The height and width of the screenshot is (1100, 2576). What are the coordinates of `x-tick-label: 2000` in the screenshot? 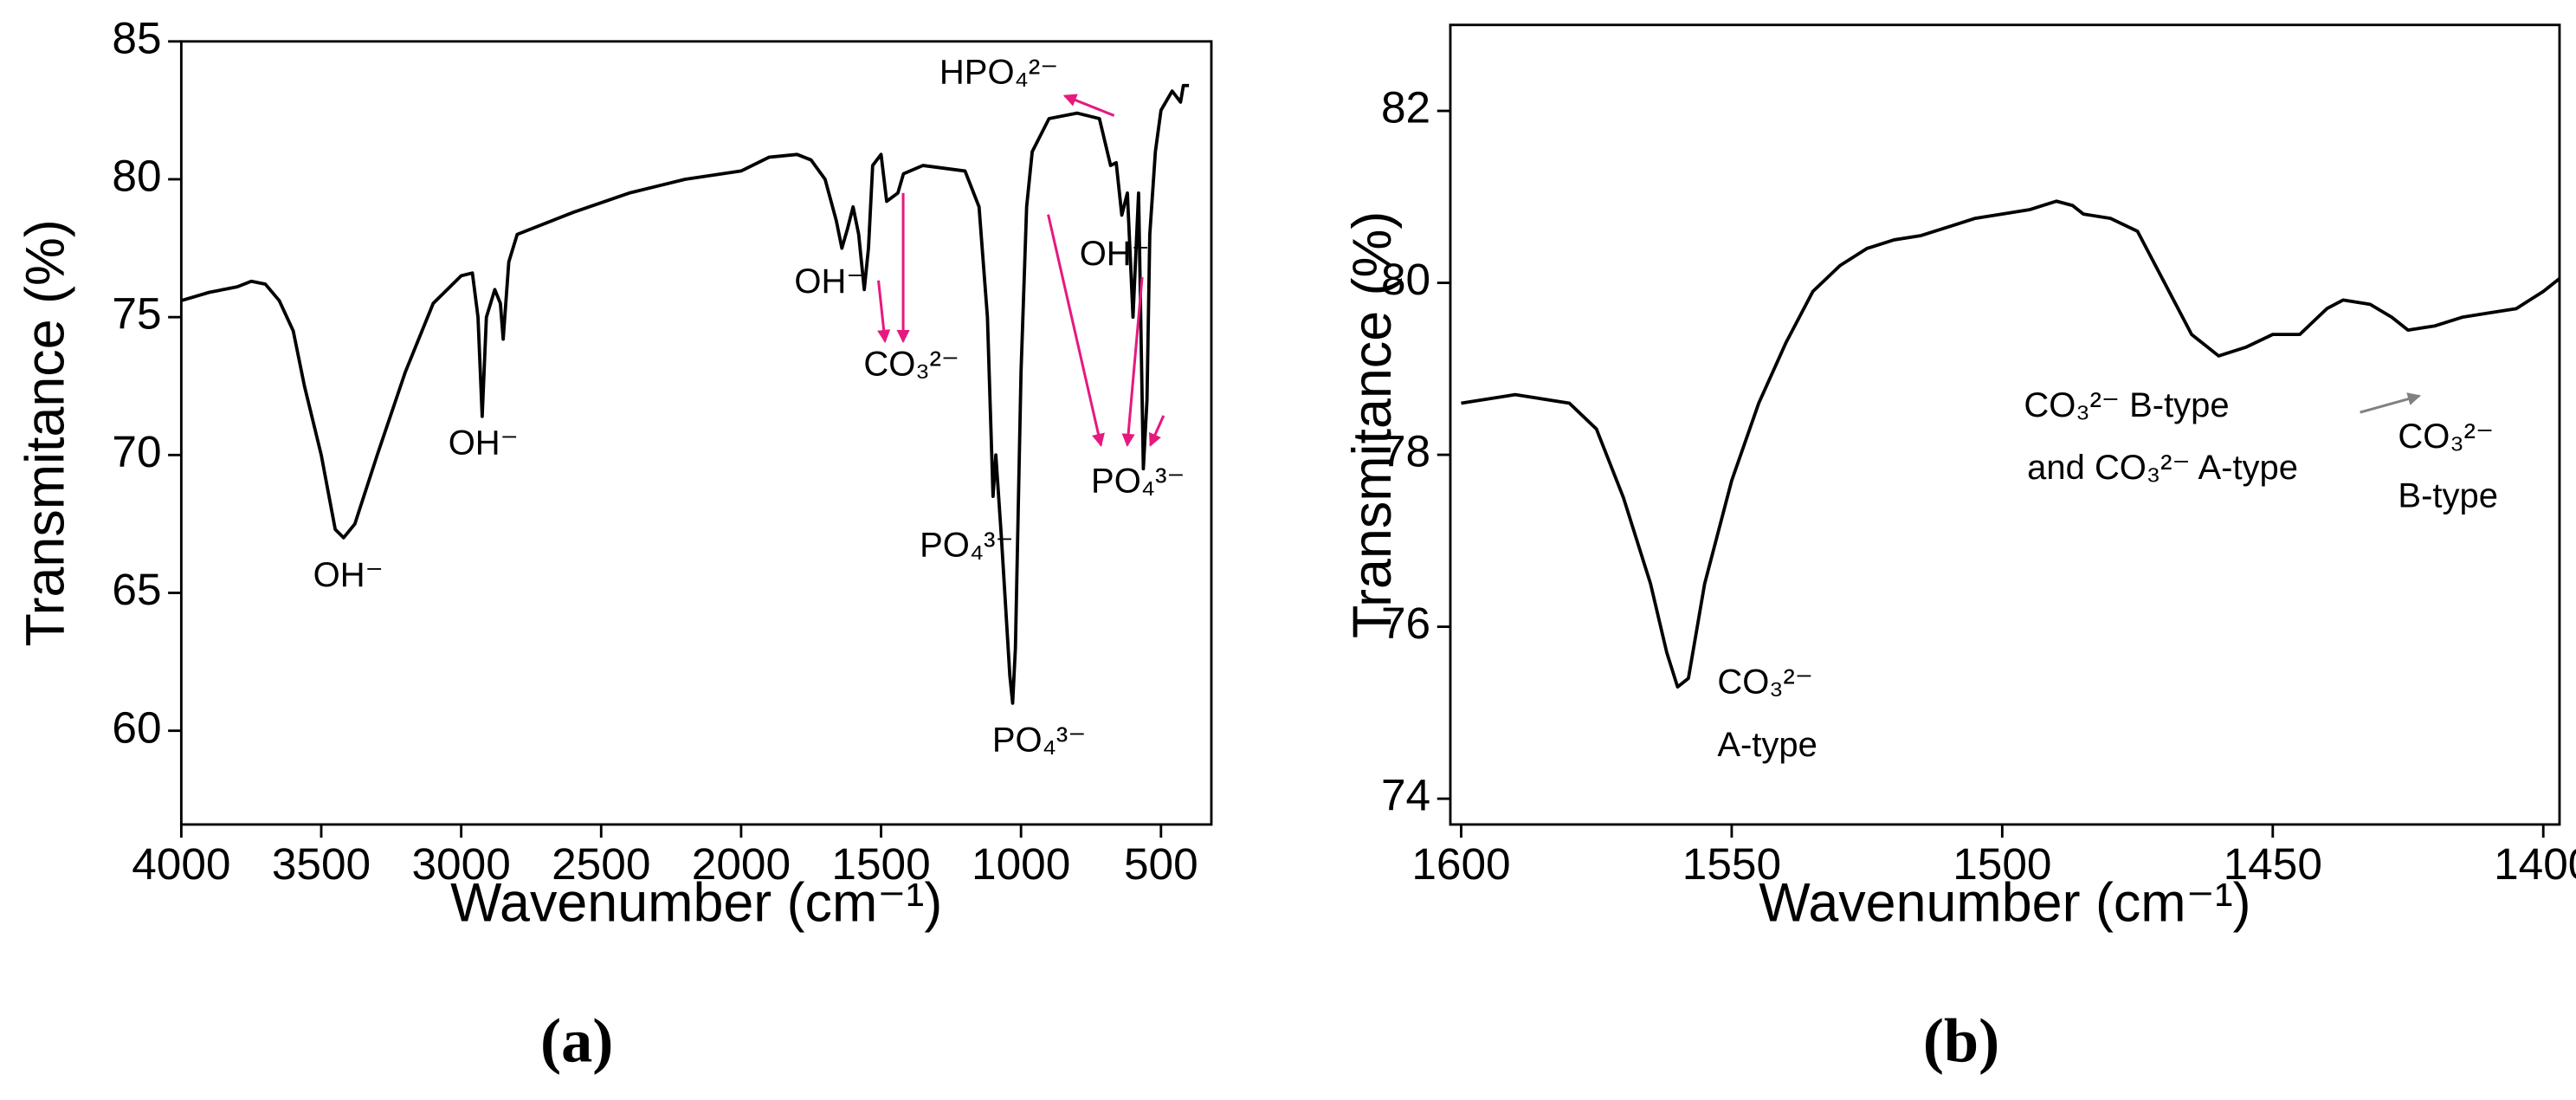 It's located at (741, 863).